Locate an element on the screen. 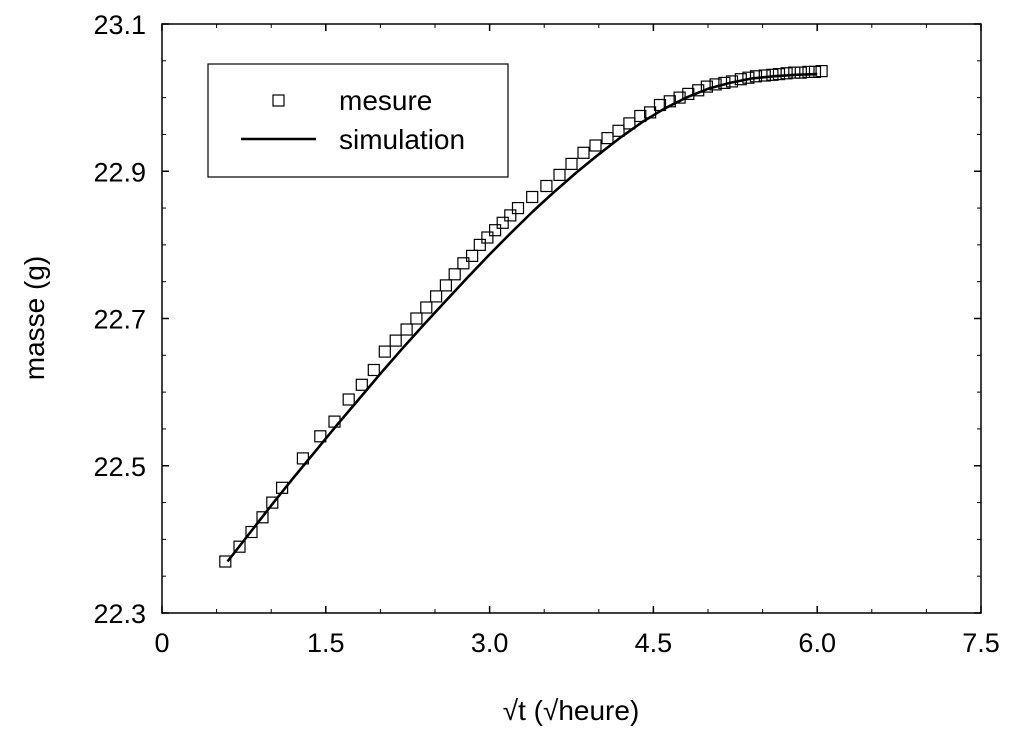 The width and height of the screenshot is (1010, 732). y-tick-label-4: 23.1 is located at coordinates (119, 25).